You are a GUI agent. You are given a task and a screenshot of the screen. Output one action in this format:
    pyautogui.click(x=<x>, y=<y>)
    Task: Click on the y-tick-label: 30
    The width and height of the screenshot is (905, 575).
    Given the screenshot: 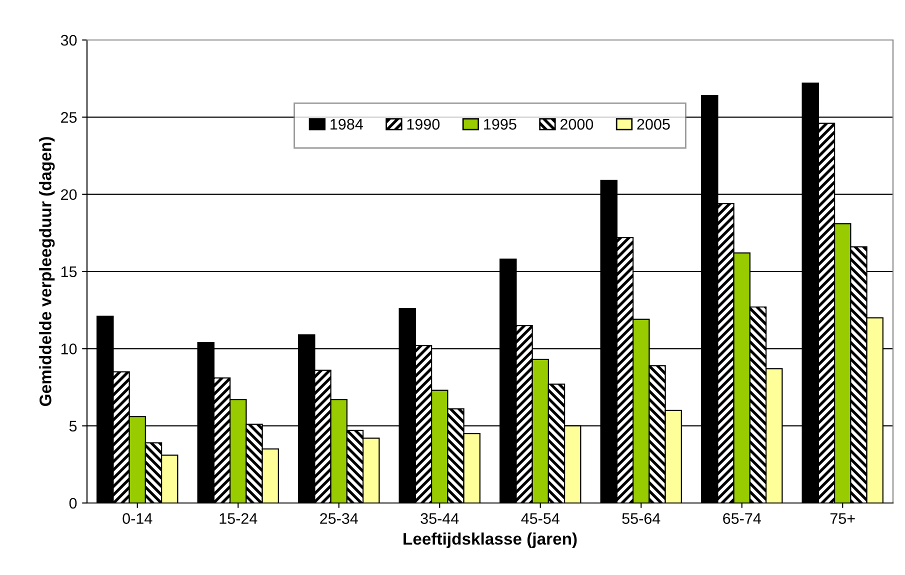 What is the action you would take?
    pyautogui.click(x=68, y=40)
    